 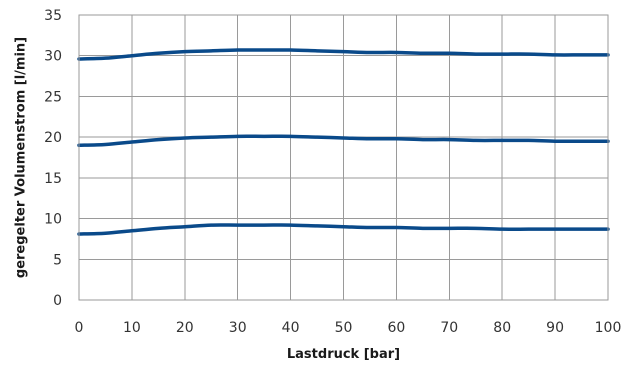 What do you see at coordinates (344, 328) in the screenshot?
I see `x-tick-label: 50` at bounding box center [344, 328].